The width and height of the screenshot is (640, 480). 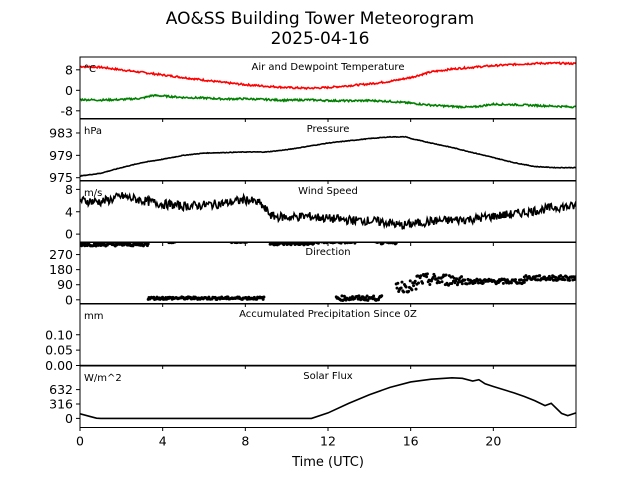 What do you see at coordinates (59, 350) in the screenshot?
I see `panel-4-ytick-label: 0.05` at bounding box center [59, 350].